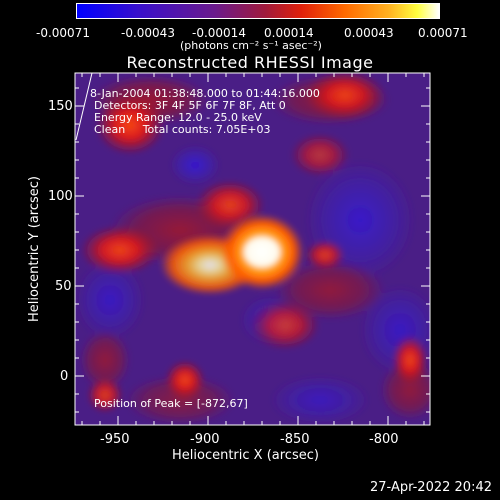 The height and width of the screenshot is (500, 500). What do you see at coordinates (258, 11) in the screenshot?
I see `colorbar` at bounding box center [258, 11].